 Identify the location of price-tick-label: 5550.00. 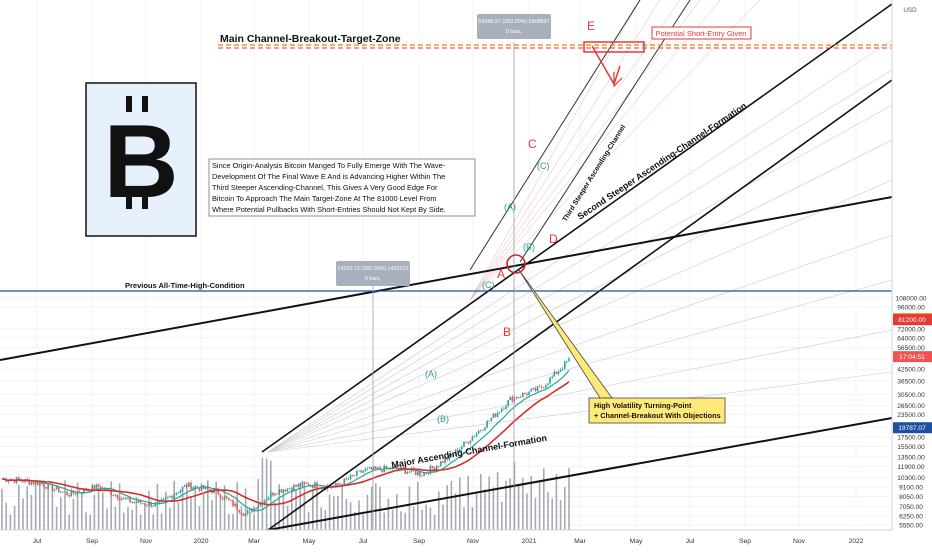
(911, 526).